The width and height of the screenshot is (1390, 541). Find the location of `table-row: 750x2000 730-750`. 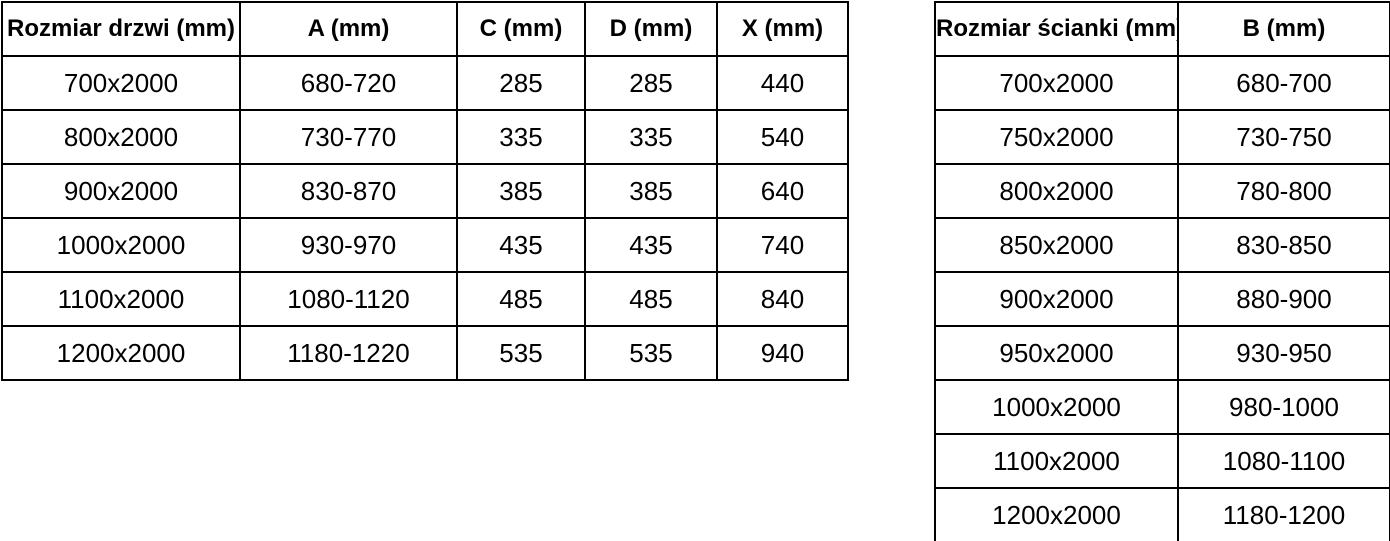

table-row: 750x2000 730-750 is located at coordinates (1162, 137).